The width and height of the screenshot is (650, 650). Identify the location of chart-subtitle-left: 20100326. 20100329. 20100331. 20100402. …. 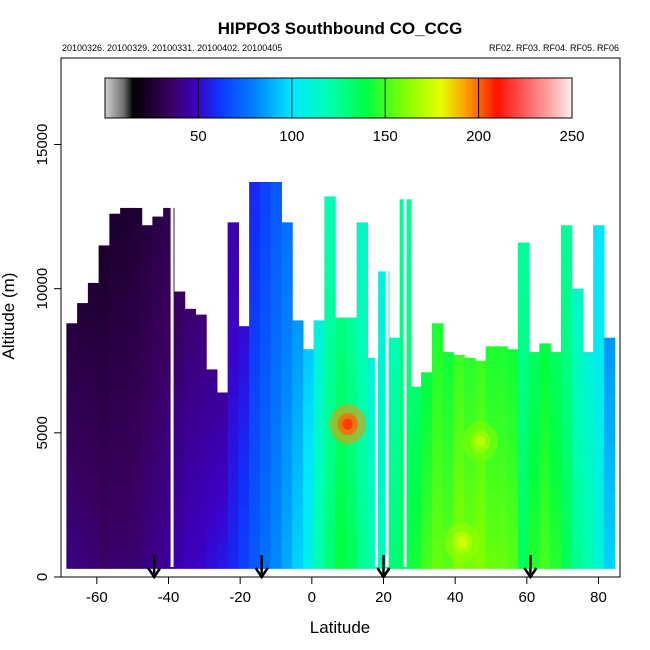
(172, 48).